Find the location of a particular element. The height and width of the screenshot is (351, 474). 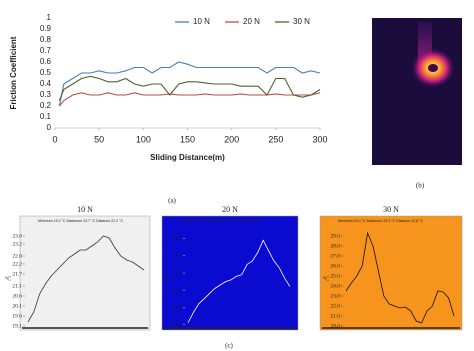

x-tick-label: 50 is located at coordinates (99, 139).